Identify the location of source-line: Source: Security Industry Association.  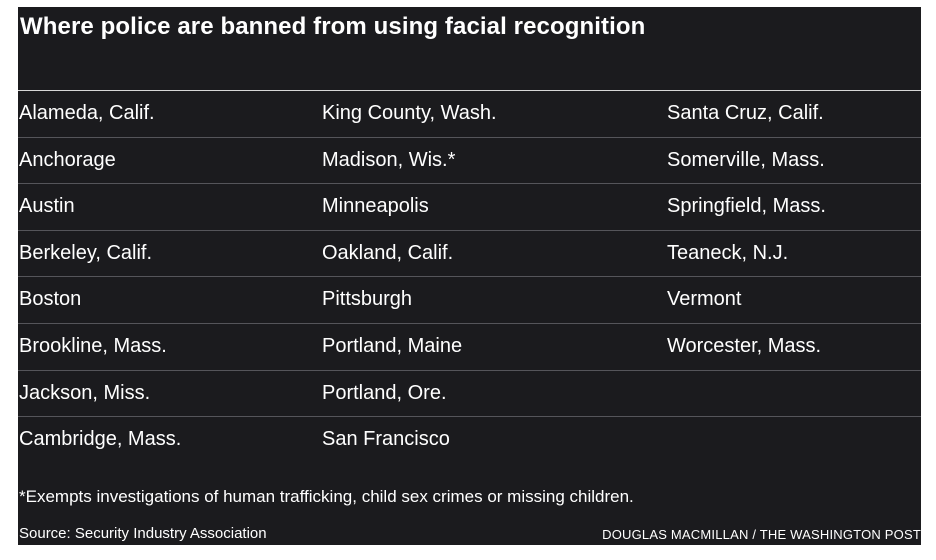
(143, 533).